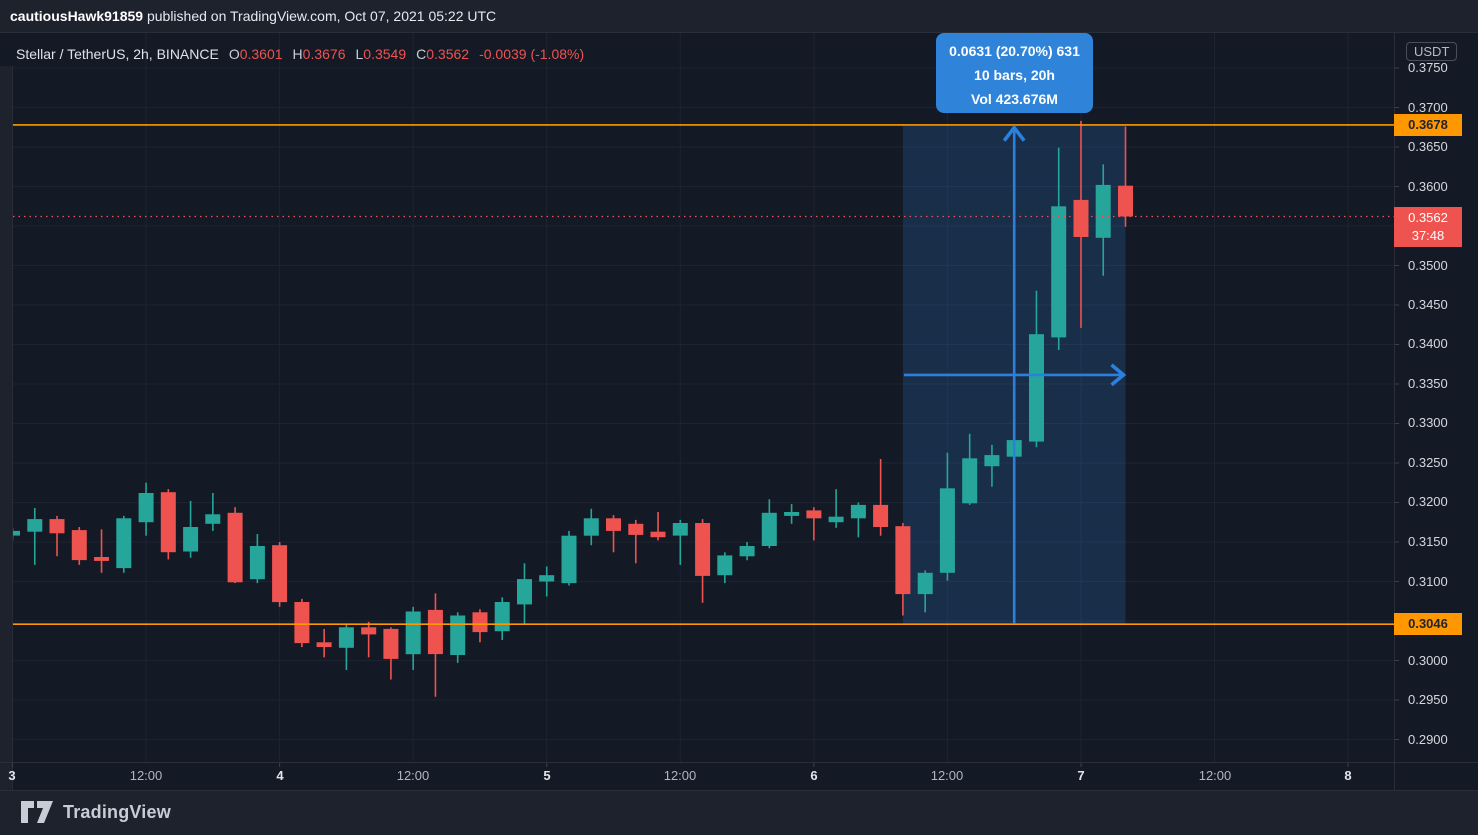 The height and width of the screenshot is (835, 1478). I want to click on tradingview-logo-text: TradingView, so click(117, 811).